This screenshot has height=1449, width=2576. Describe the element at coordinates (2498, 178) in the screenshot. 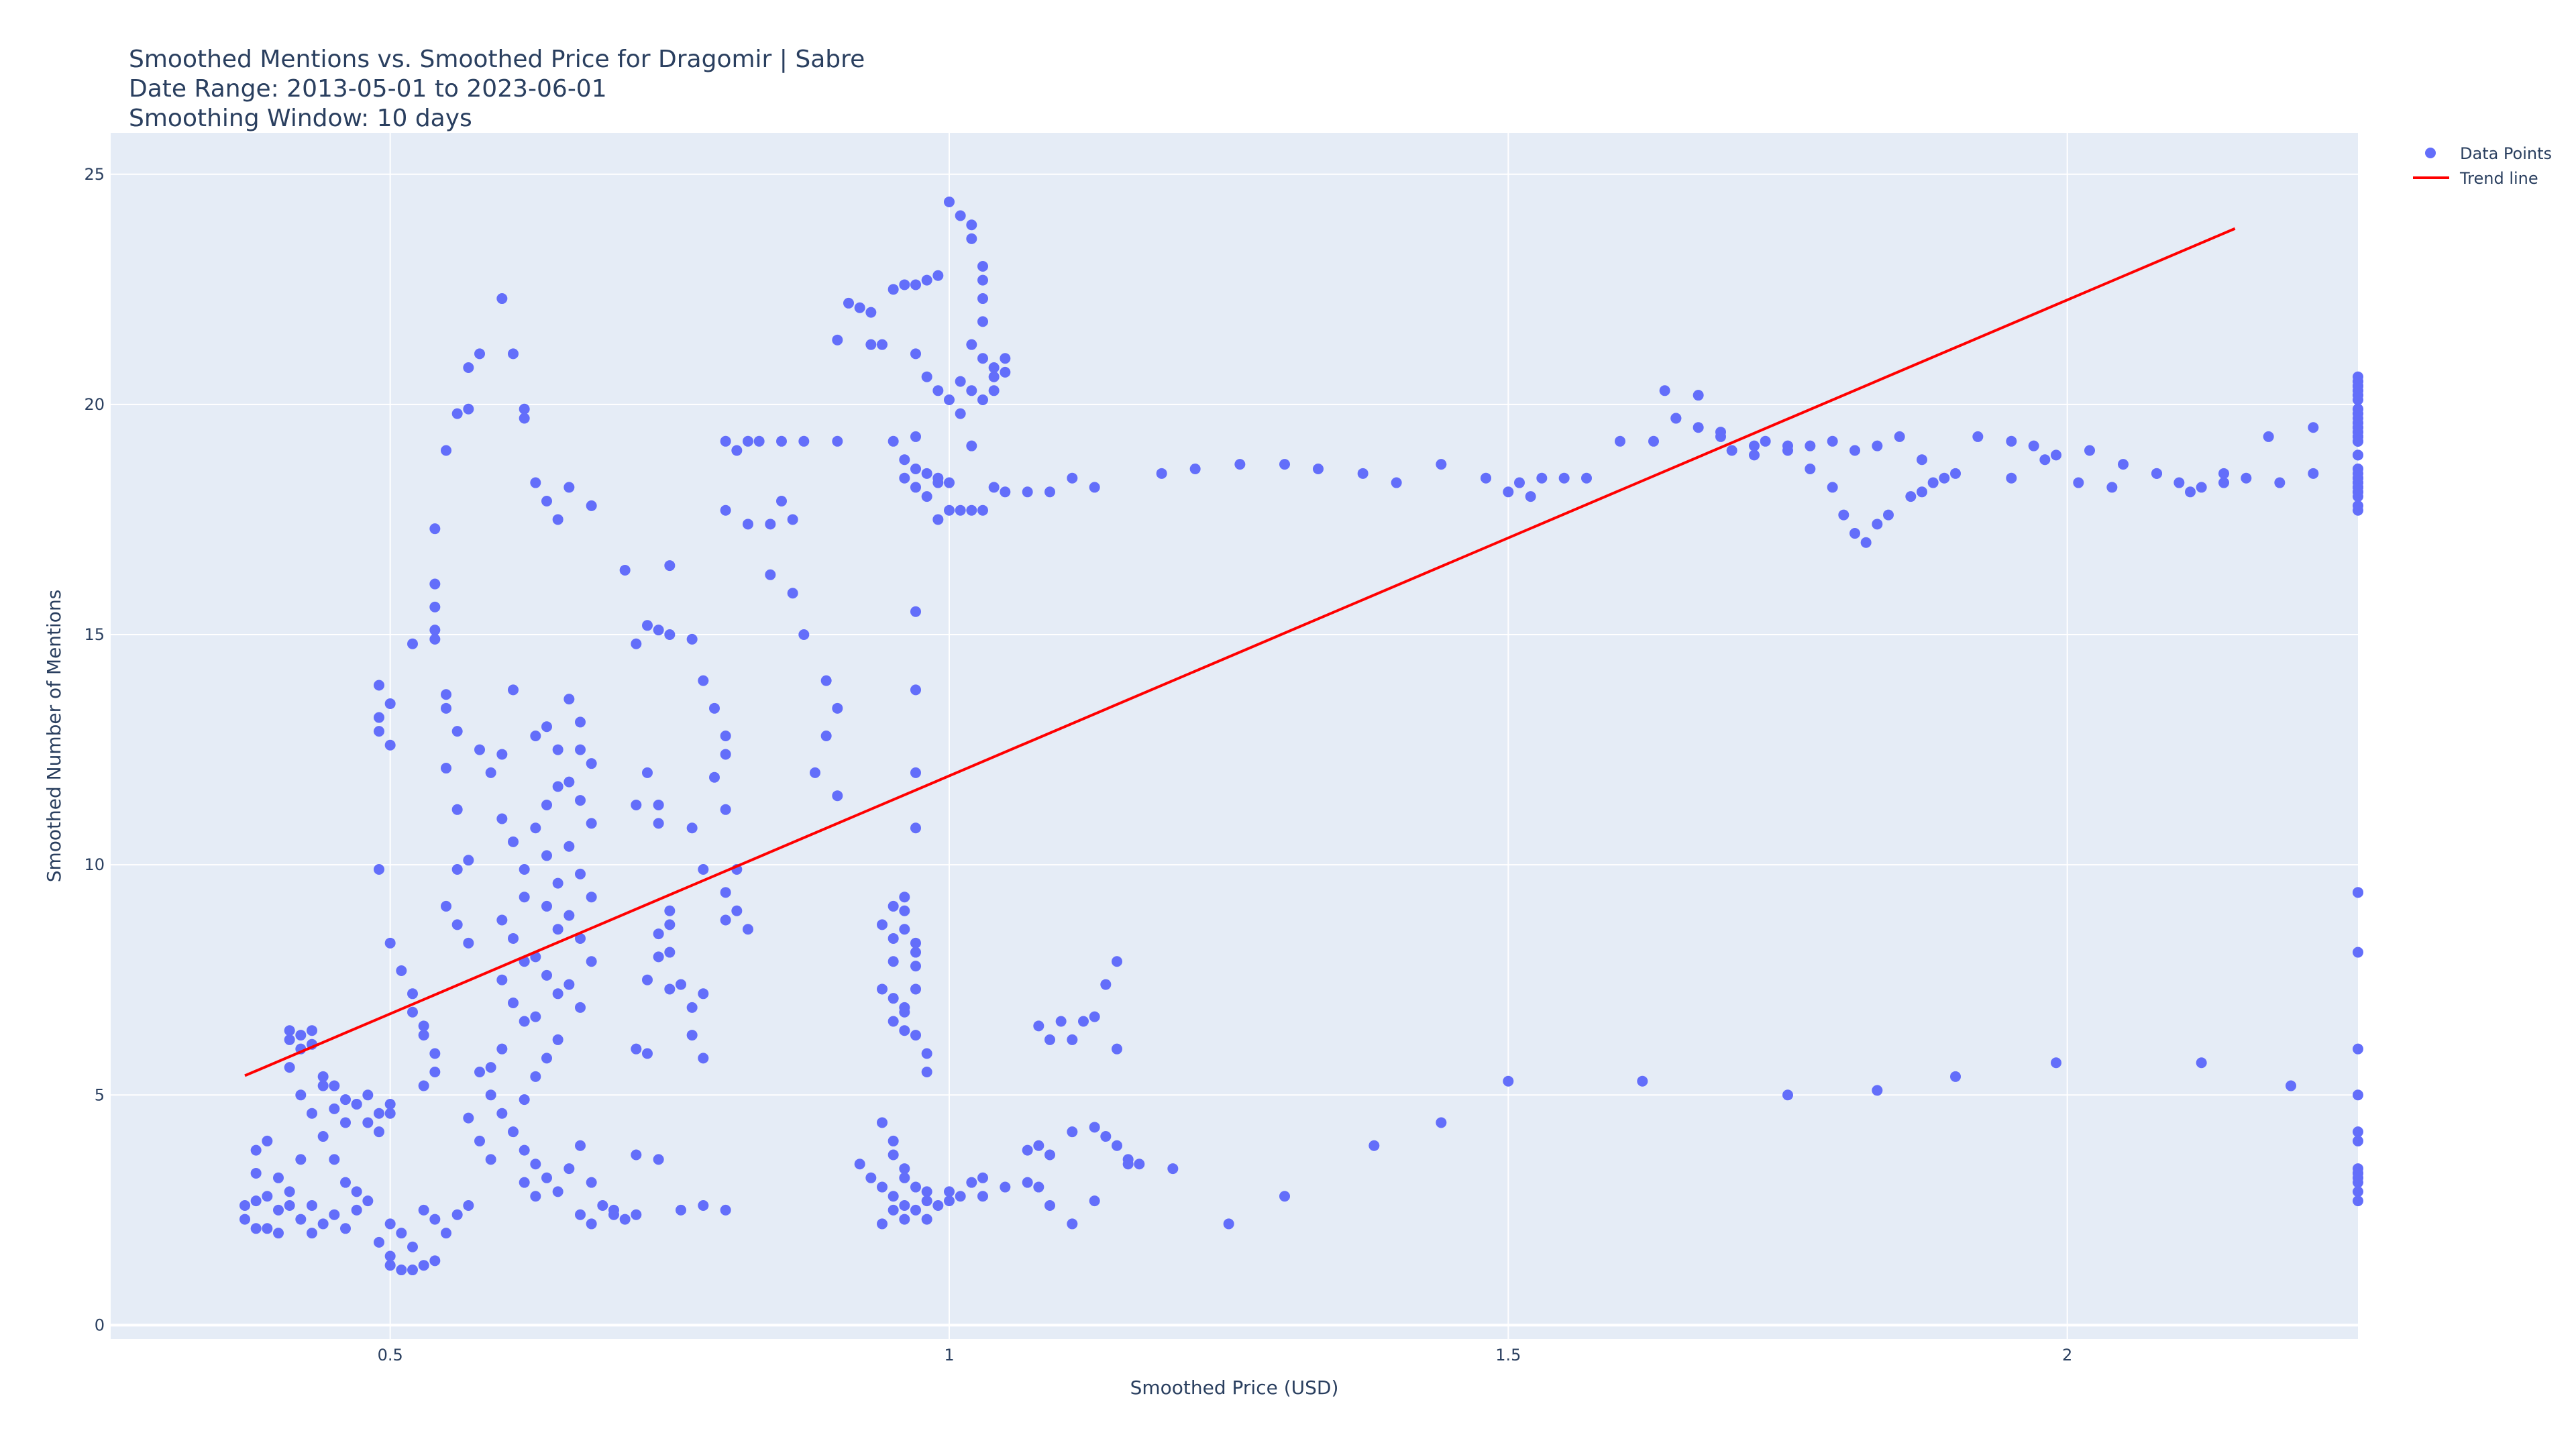

I see `legend-label-trend-line: Trend line` at that location.